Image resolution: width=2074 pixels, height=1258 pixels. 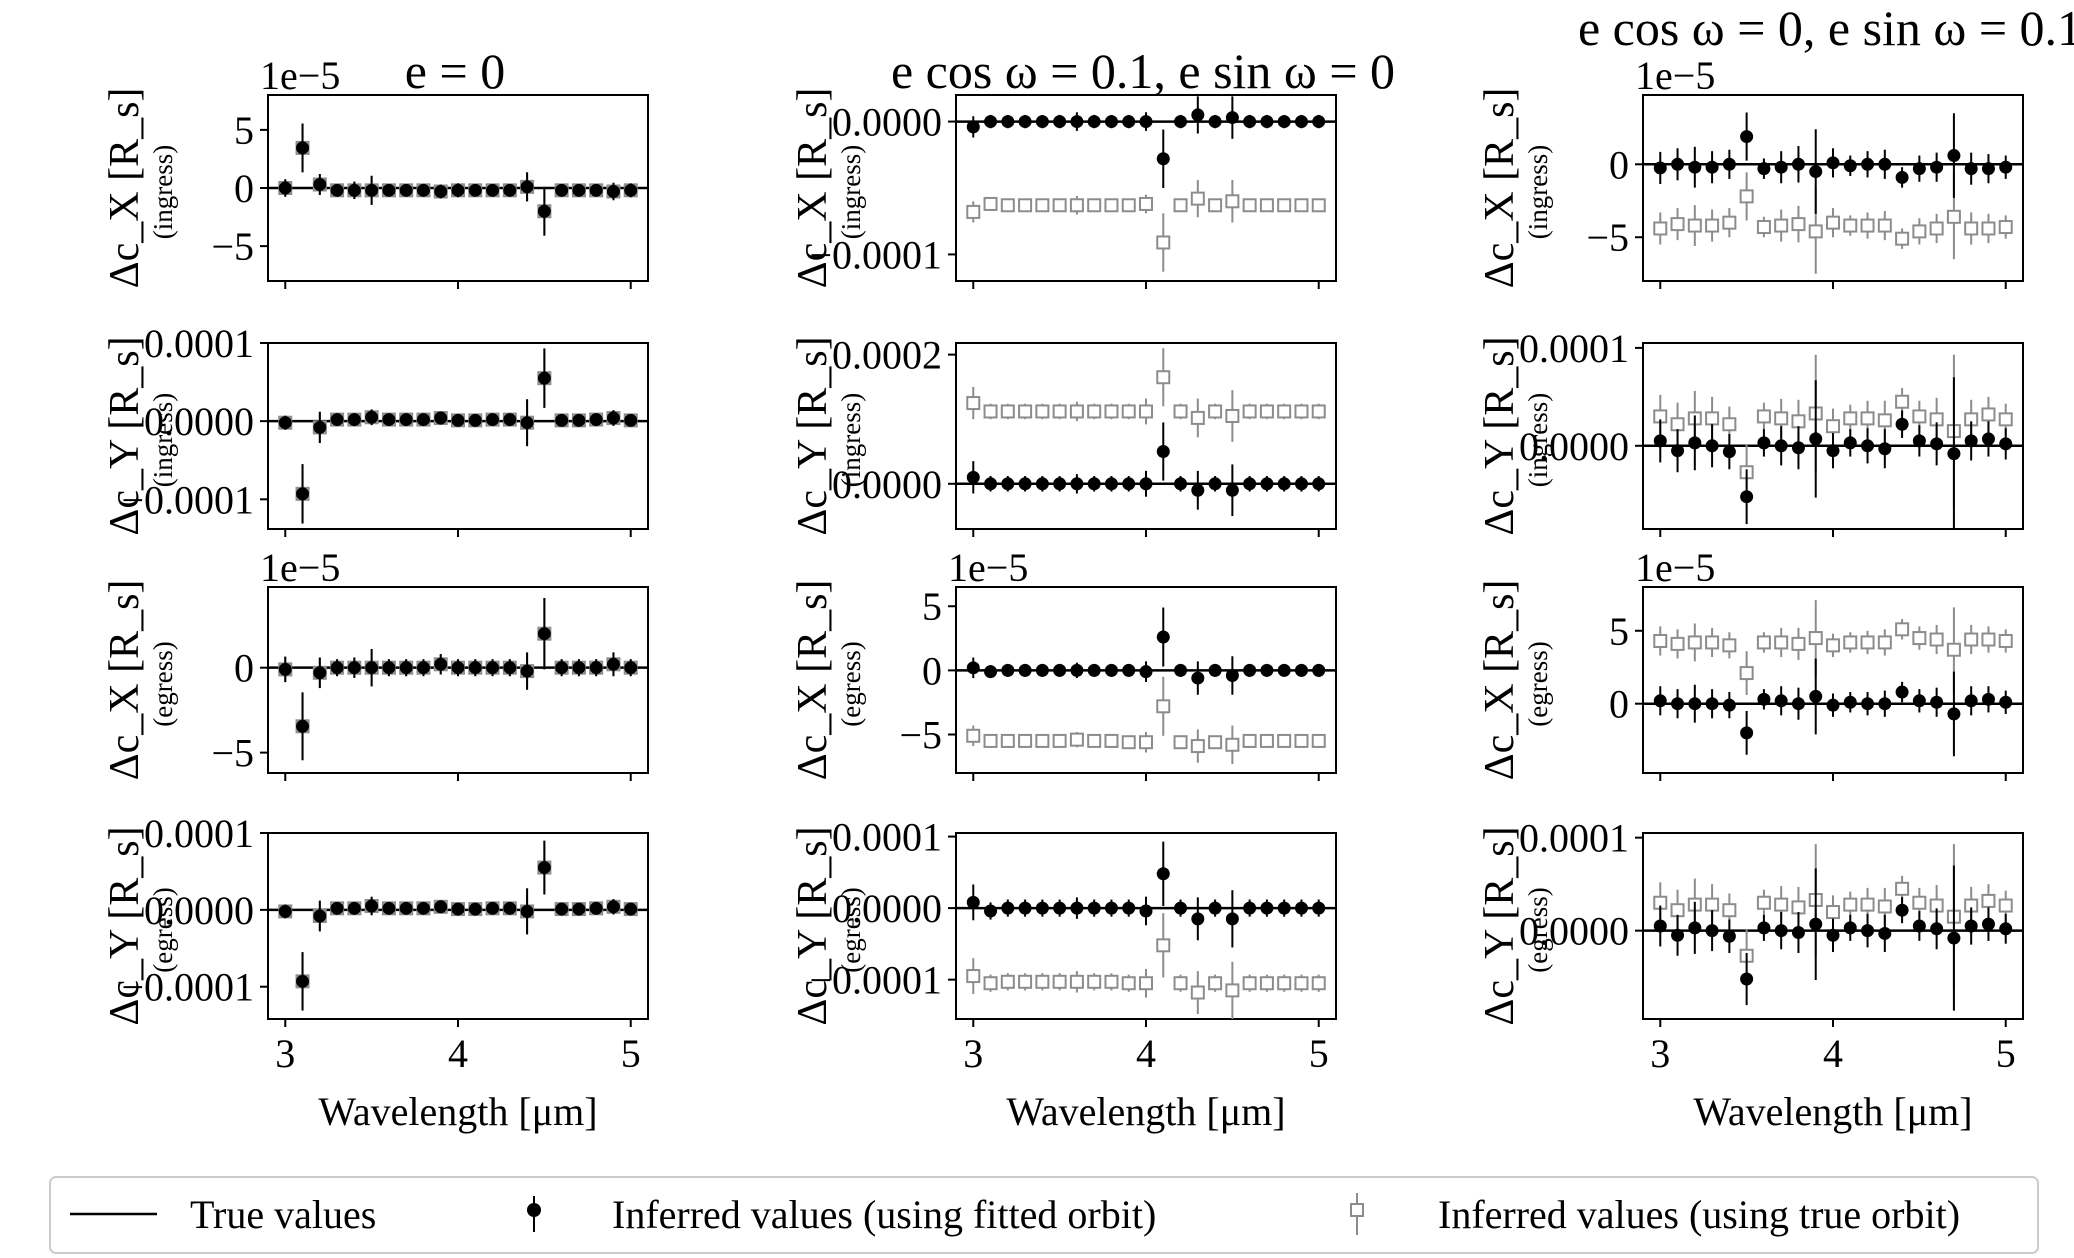 I want to click on axes-frame, so click(x=1833, y=680).